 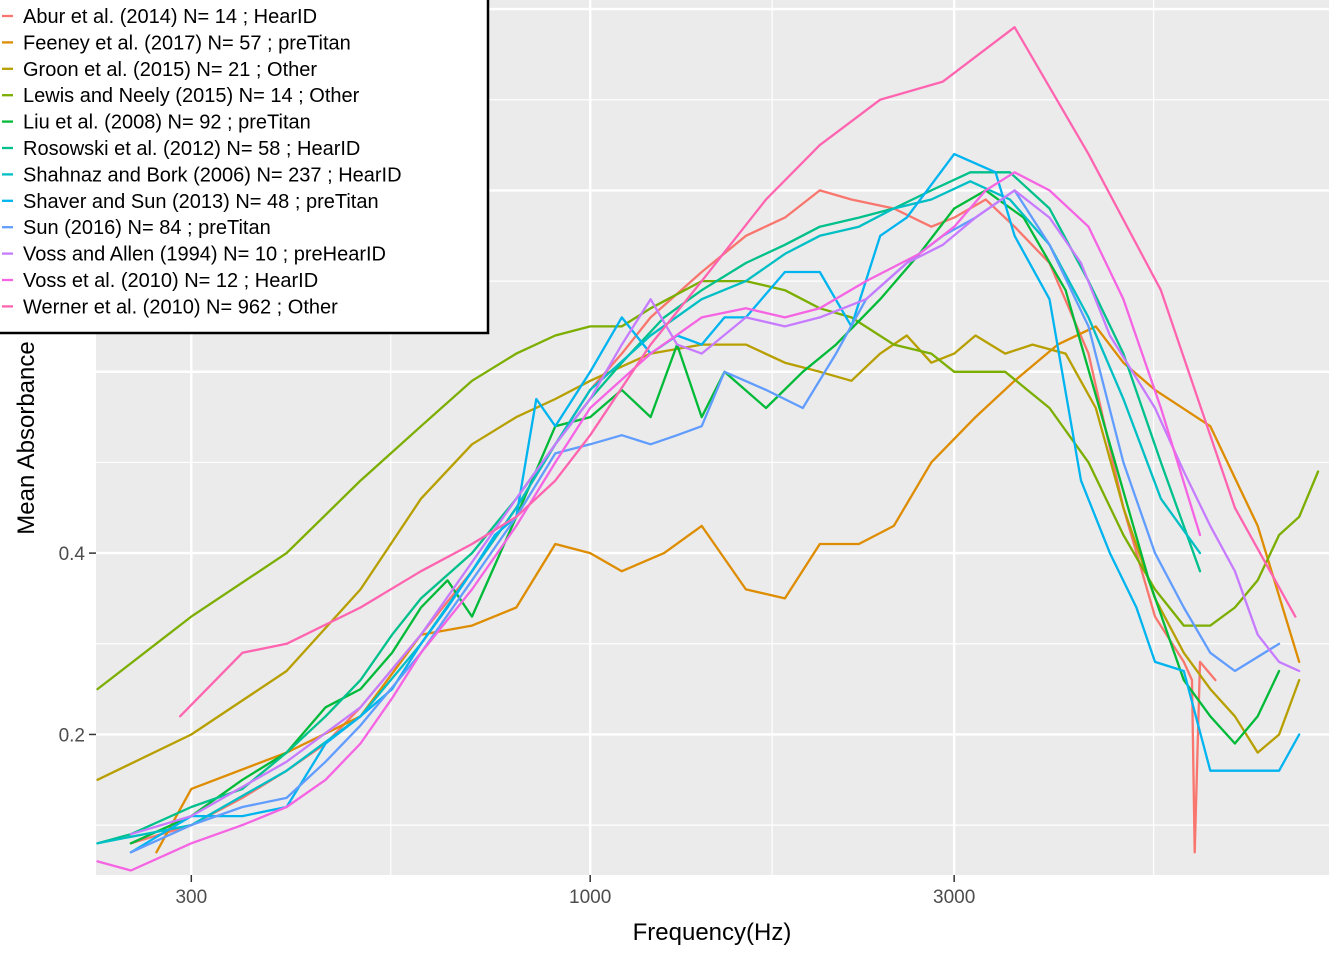 I want to click on legend-label-8: Shaver and Sun (2013) N= 48 ; preTitan, so click(x=201, y=202).